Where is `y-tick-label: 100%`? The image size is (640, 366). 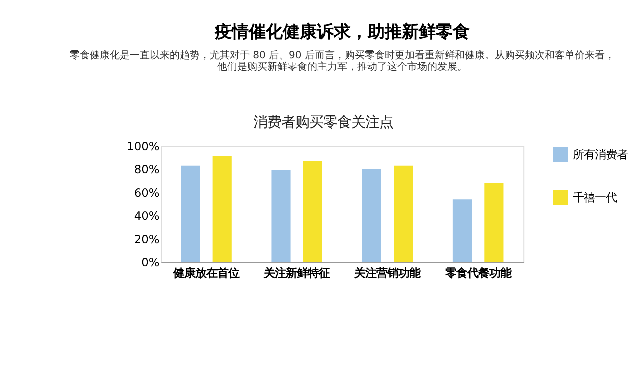 y-tick-label: 100% is located at coordinates (143, 146).